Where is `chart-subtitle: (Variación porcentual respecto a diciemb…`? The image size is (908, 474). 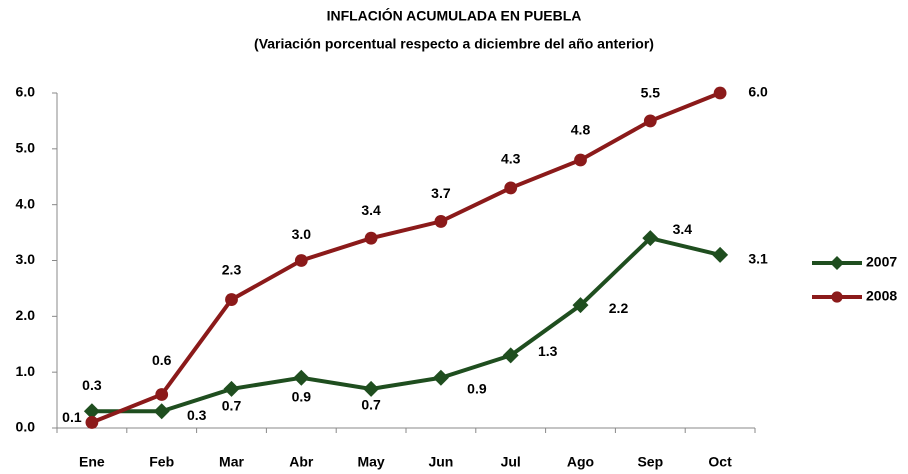
chart-subtitle: (Variación porcentual respecto a diciemb… is located at coordinates (454, 44).